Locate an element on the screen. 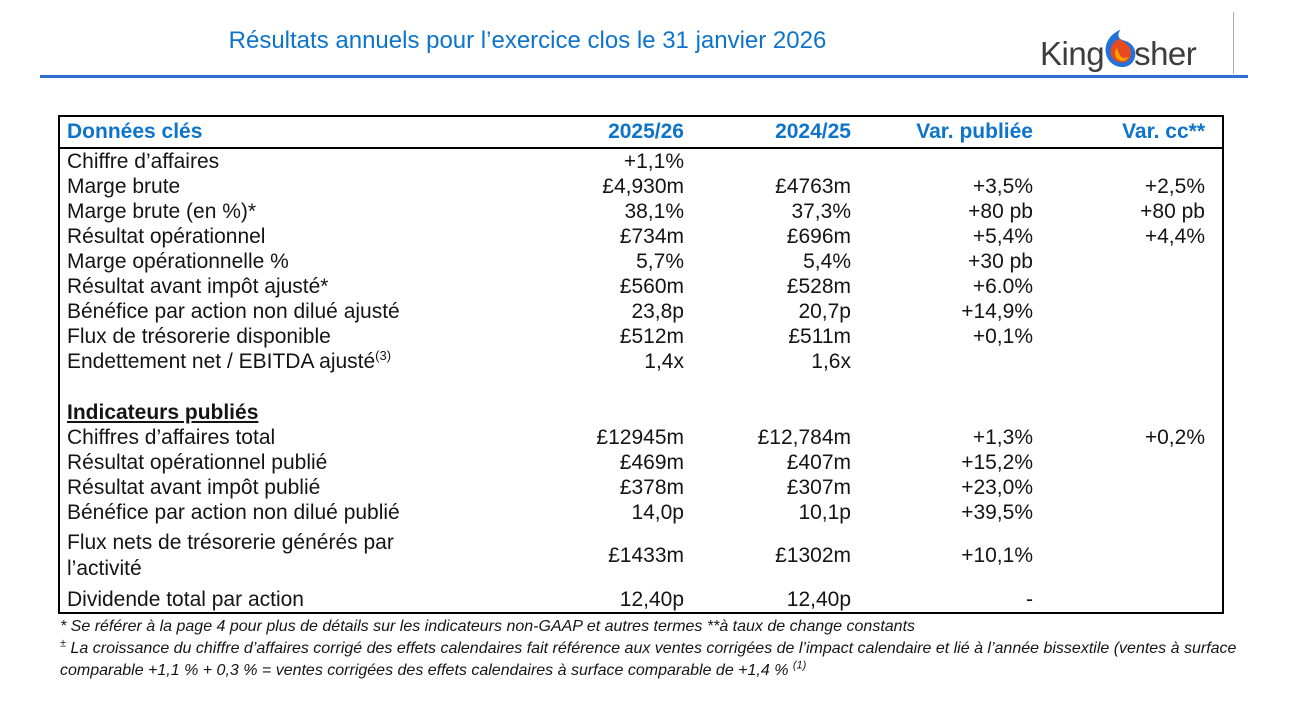 The image size is (1300, 711). cell-value: £512m is located at coordinates (651, 336).